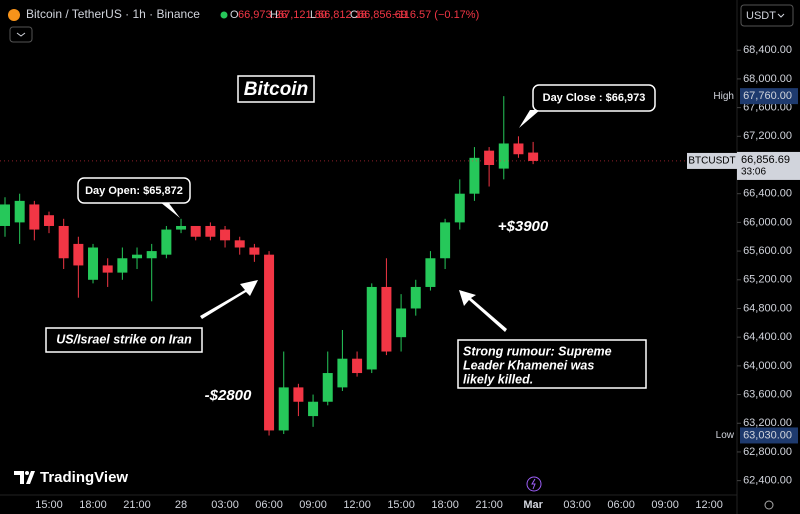  I want to click on ohlc-value: 66,973.26, so click(262, 15).